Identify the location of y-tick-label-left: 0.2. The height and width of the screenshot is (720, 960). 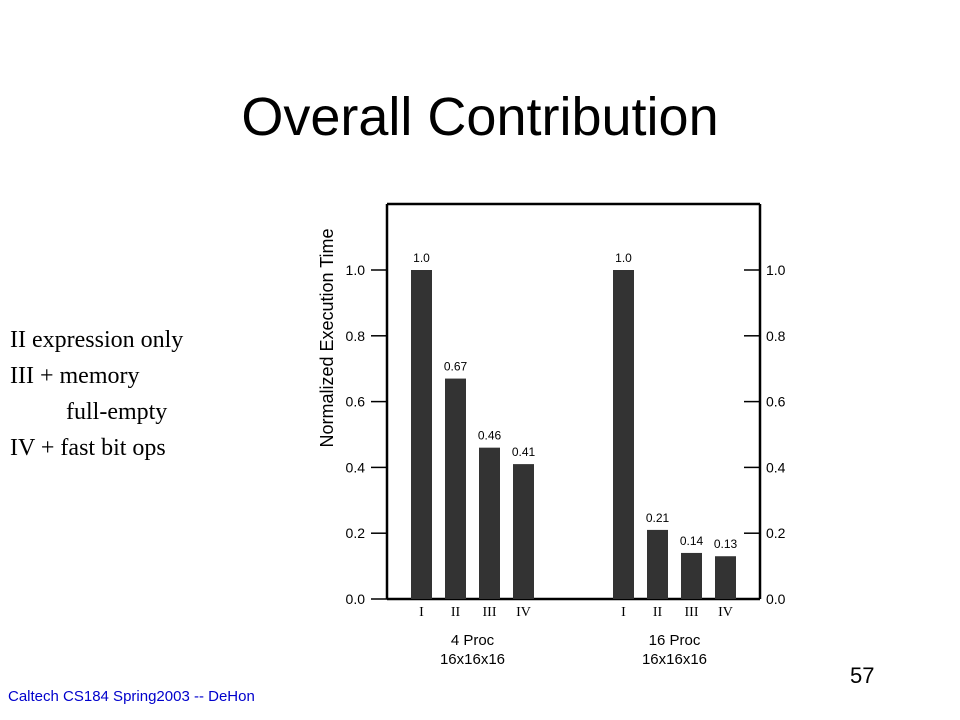
(356, 533).